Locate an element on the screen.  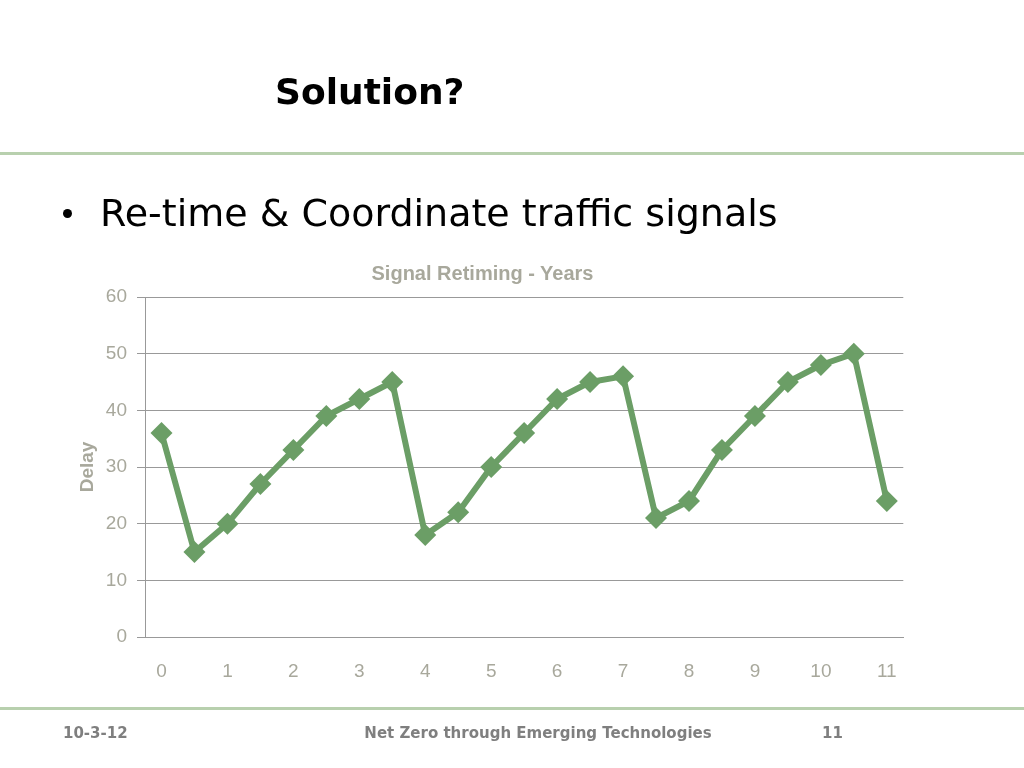
chart-title: Signal Retiming - Years is located at coordinates (482, 272).